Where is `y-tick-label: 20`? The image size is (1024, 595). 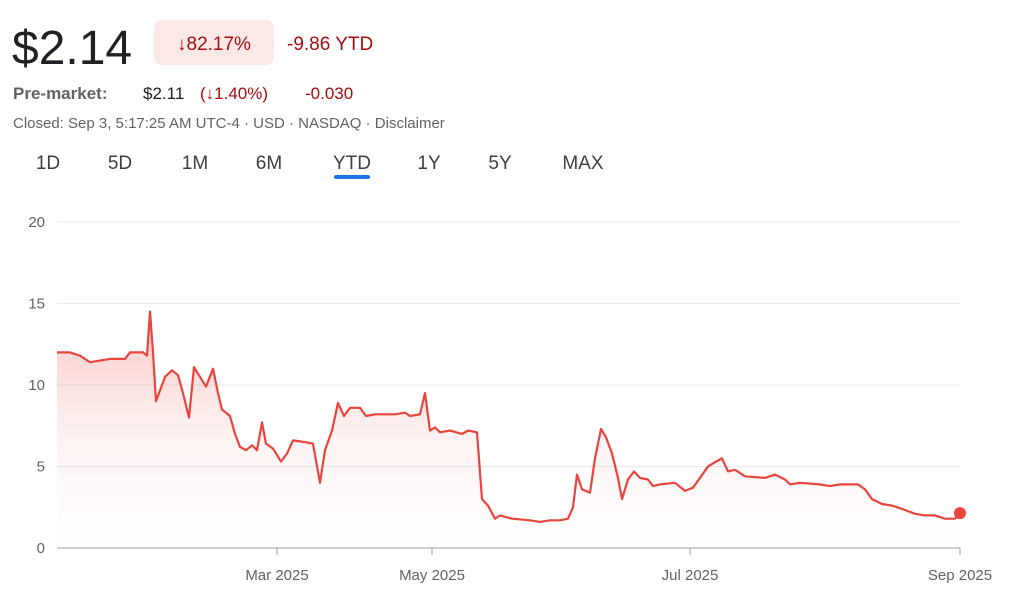
y-tick-label: 20 is located at coordinates (36, 222).